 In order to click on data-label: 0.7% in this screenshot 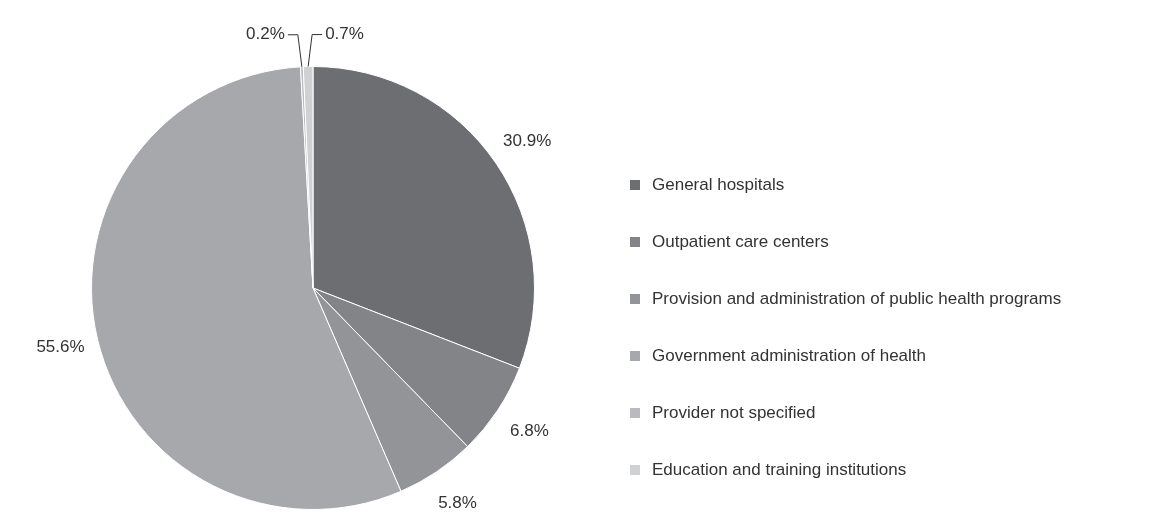, I will do `click(344, 34)`.